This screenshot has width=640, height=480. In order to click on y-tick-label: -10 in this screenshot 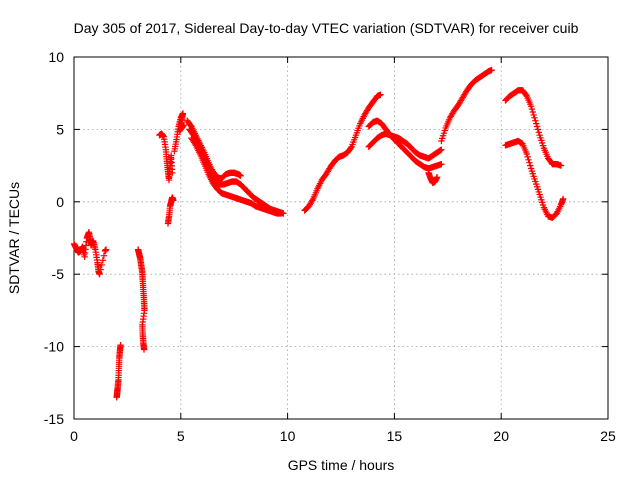, I will do `click(54, 347)`.